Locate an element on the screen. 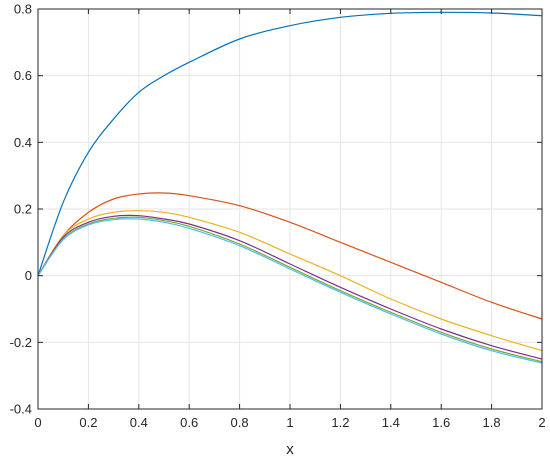 Image resolution: width=550 pixels, height=461 pixels. y-tick-label: 0.2 is located at coordinates (23, 209).